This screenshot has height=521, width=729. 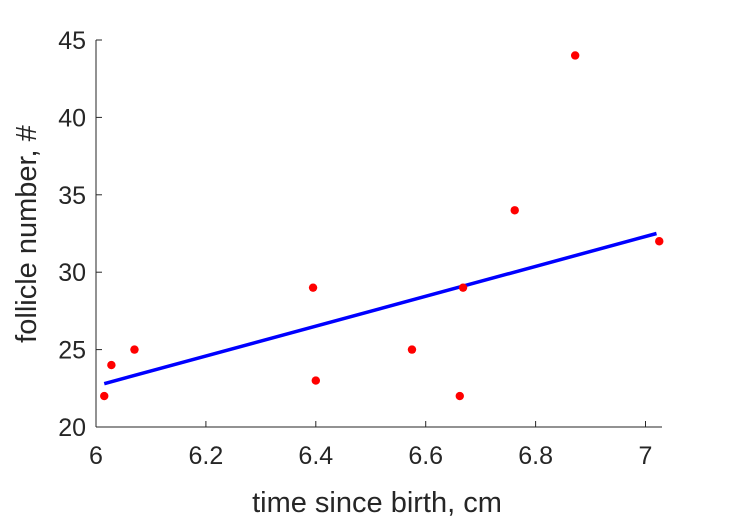 I want to click on x-tick-label: 6.2, so click(x=206, y=456).